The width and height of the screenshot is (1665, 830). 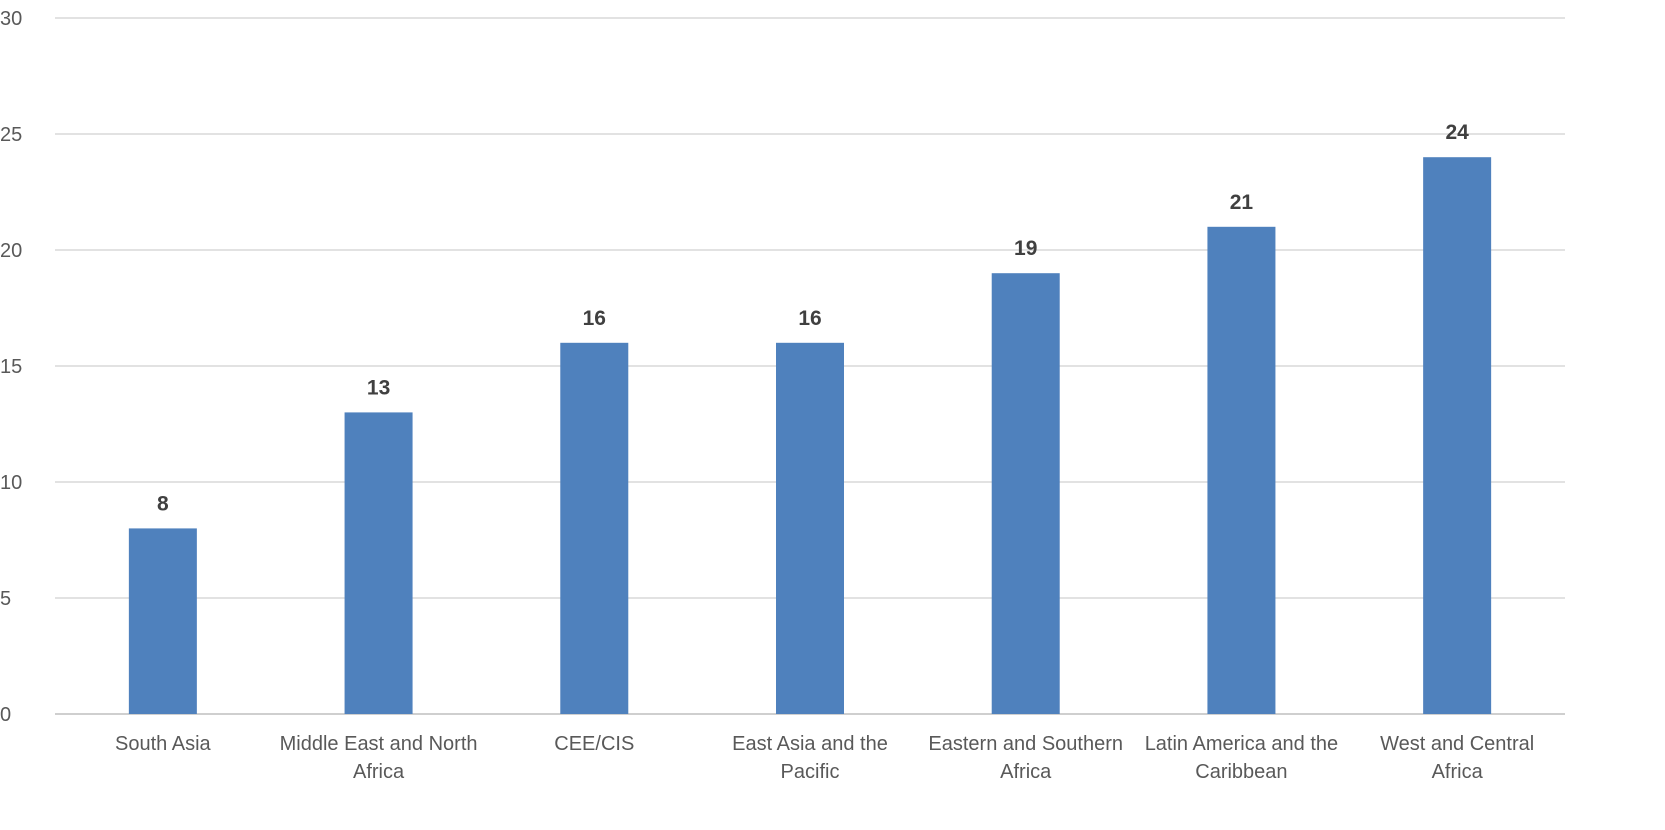 I want to click on x-category-label: East Asia and the Pacific, so click(x=810, y=758).